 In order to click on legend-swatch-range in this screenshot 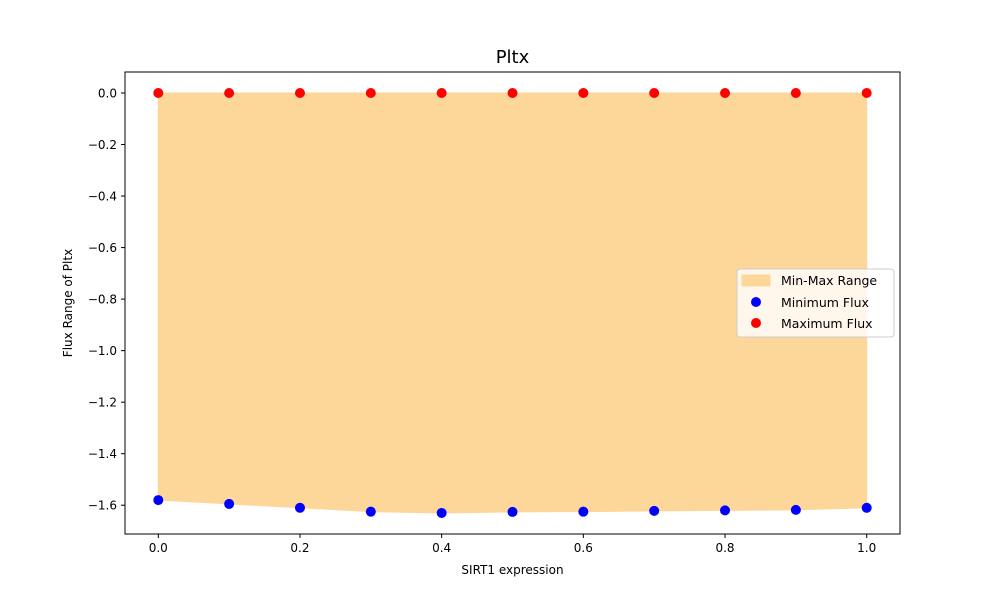, I will do `click(756, 280)`.